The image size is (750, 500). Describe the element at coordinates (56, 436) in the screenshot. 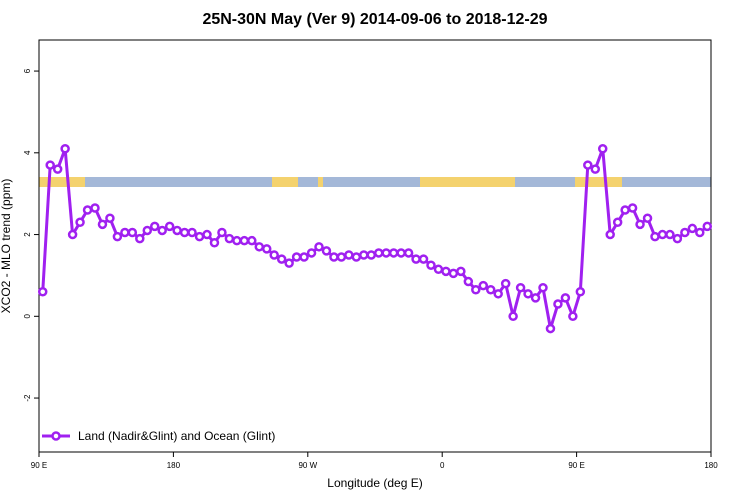

I see `legend-marker` at that location.